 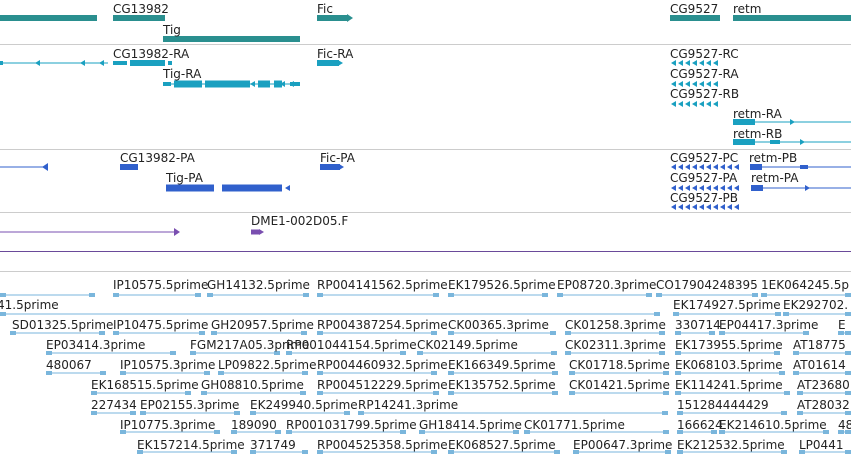 I want to click on est-label: CK01718.5prime, so click(x=619, y=365).